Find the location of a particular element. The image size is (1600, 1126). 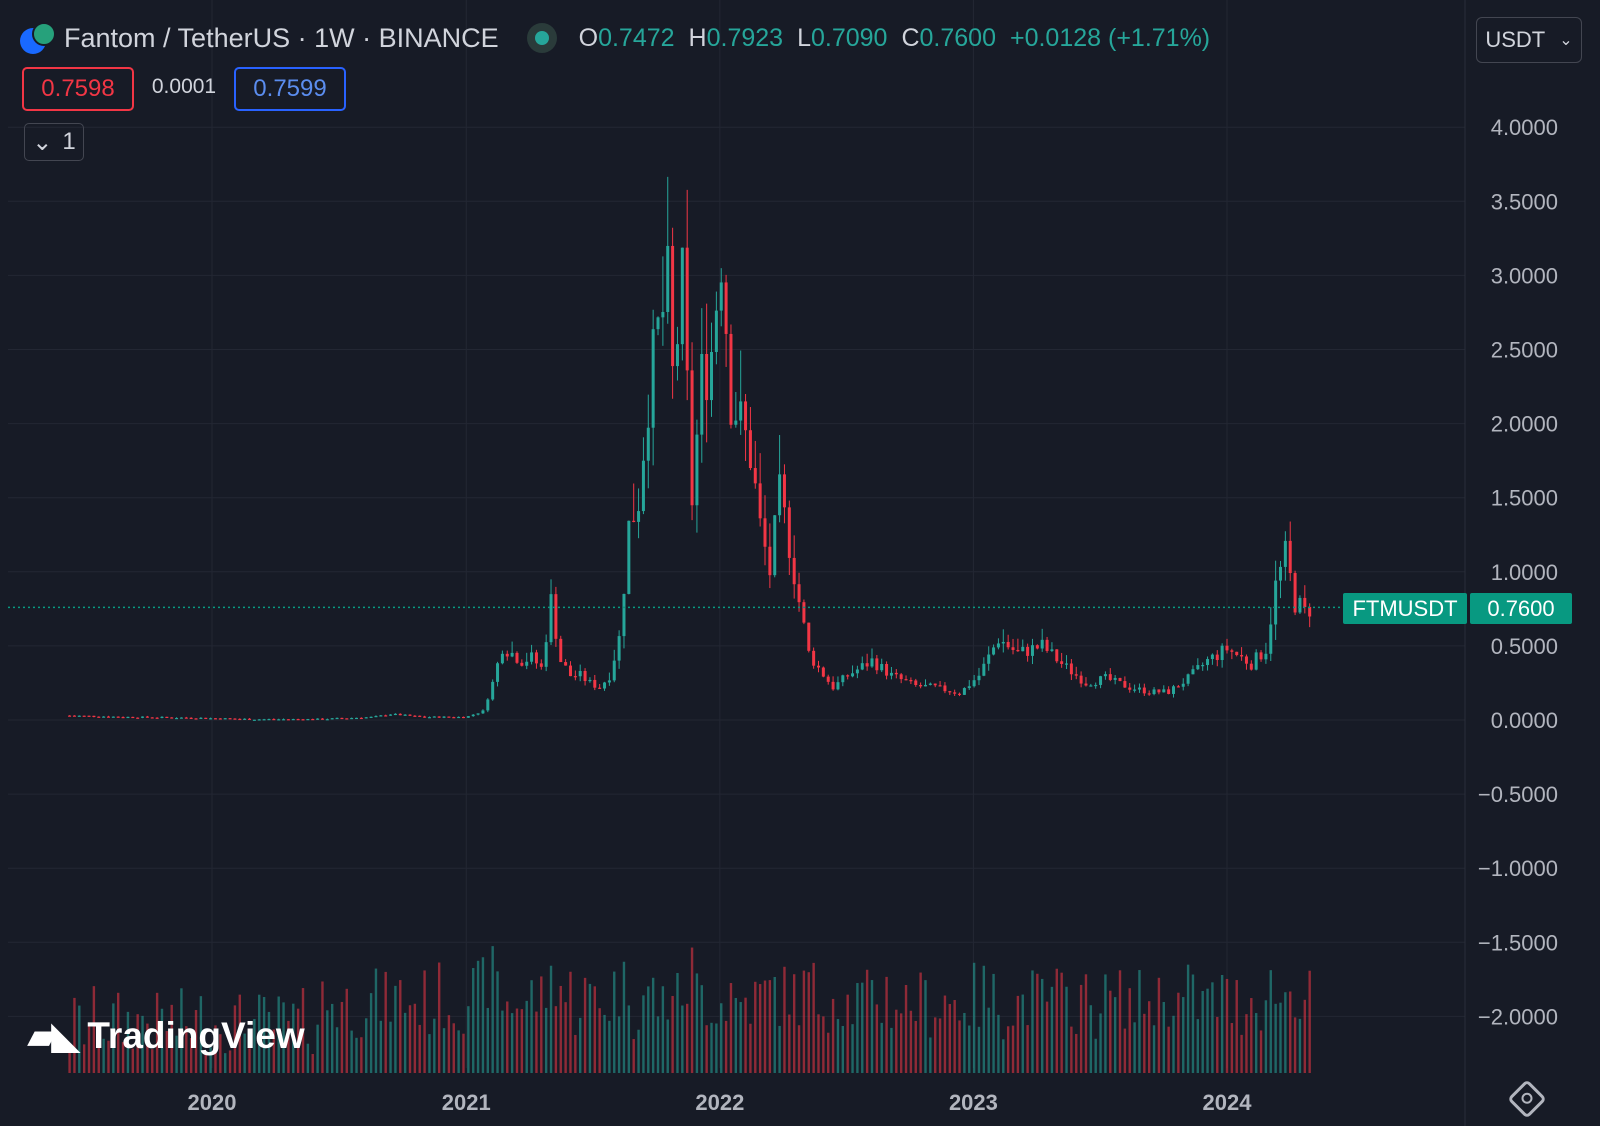

indicators-toggle-button: ⌄ 1 is located at coordinates (54, 142).